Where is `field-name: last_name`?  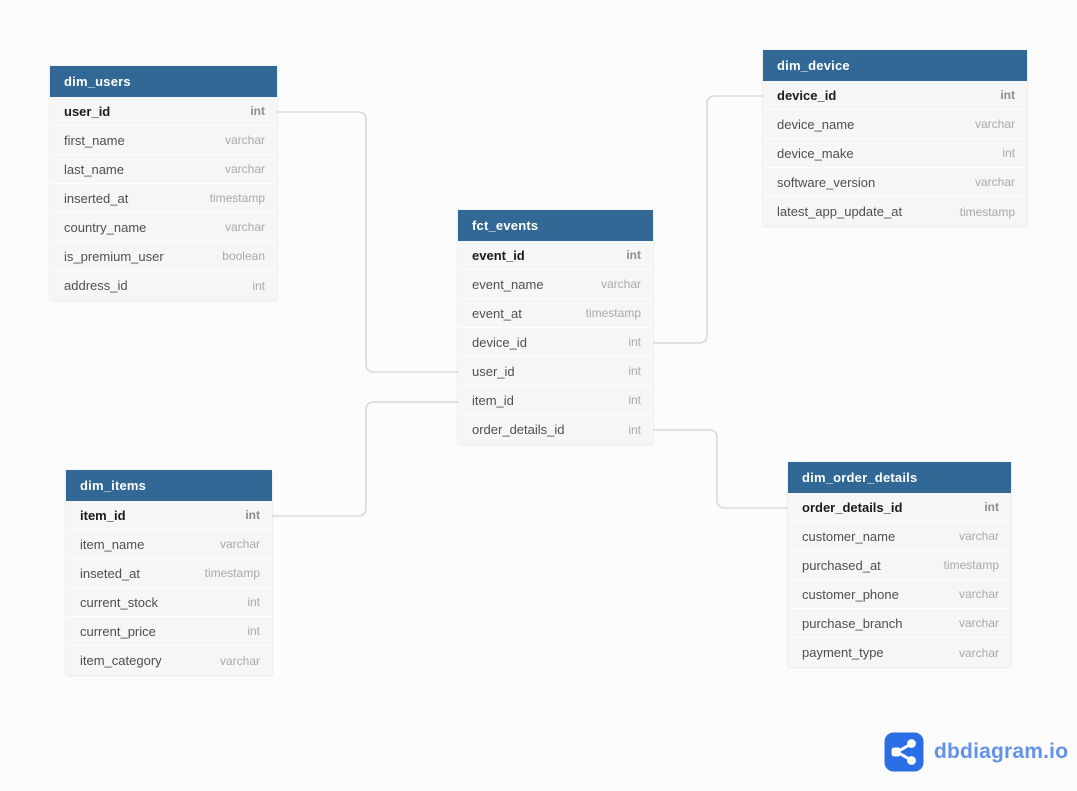 field-name: last_name is located at coordinates (94, 169).